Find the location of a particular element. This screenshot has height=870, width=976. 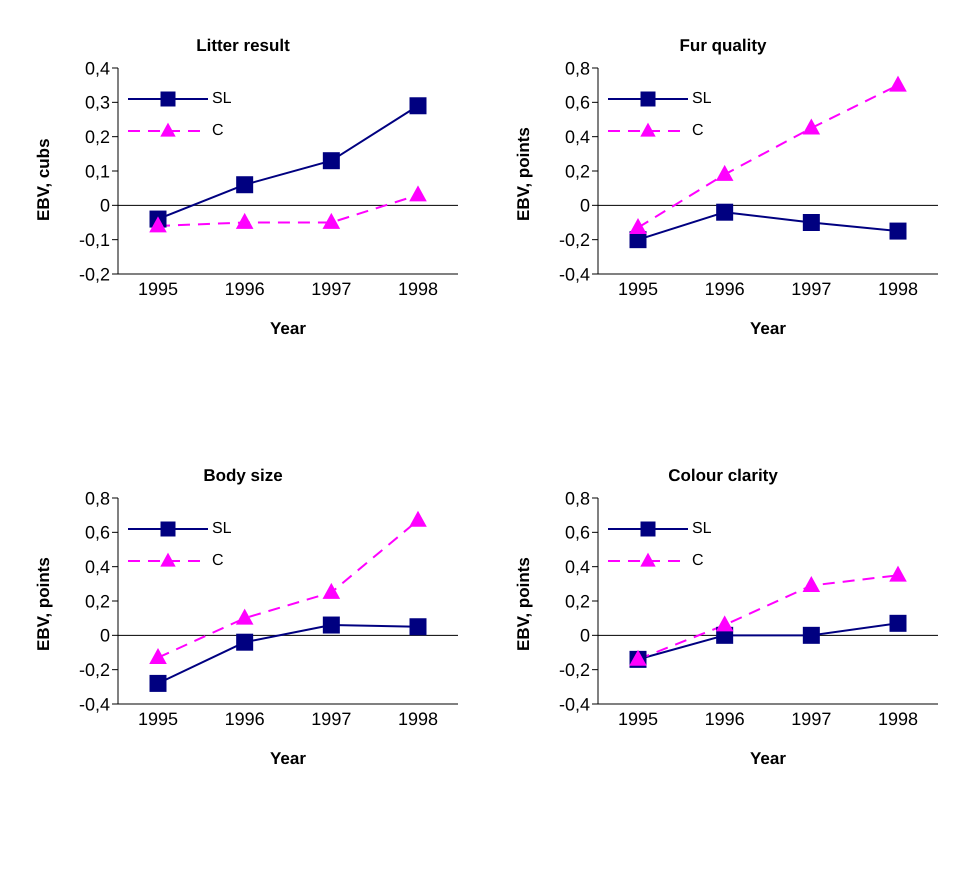

chart-title: Litter result is located at coordinates (243, 46).